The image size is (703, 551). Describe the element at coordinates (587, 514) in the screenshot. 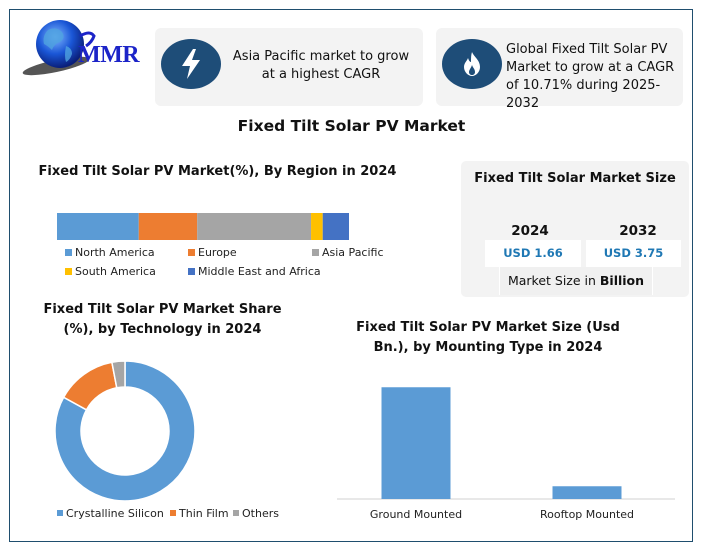

I see `x-tick-label-rooftop-mounted: Rooftop Mounted` at that location.